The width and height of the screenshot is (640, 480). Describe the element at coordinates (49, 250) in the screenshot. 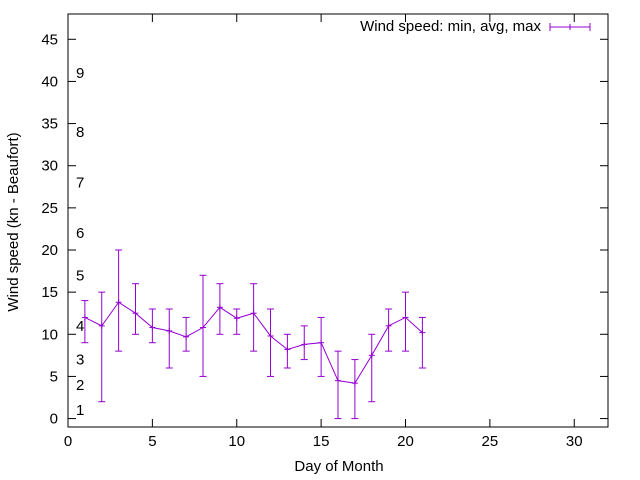

I see `y-tick-label: 20` at that location.